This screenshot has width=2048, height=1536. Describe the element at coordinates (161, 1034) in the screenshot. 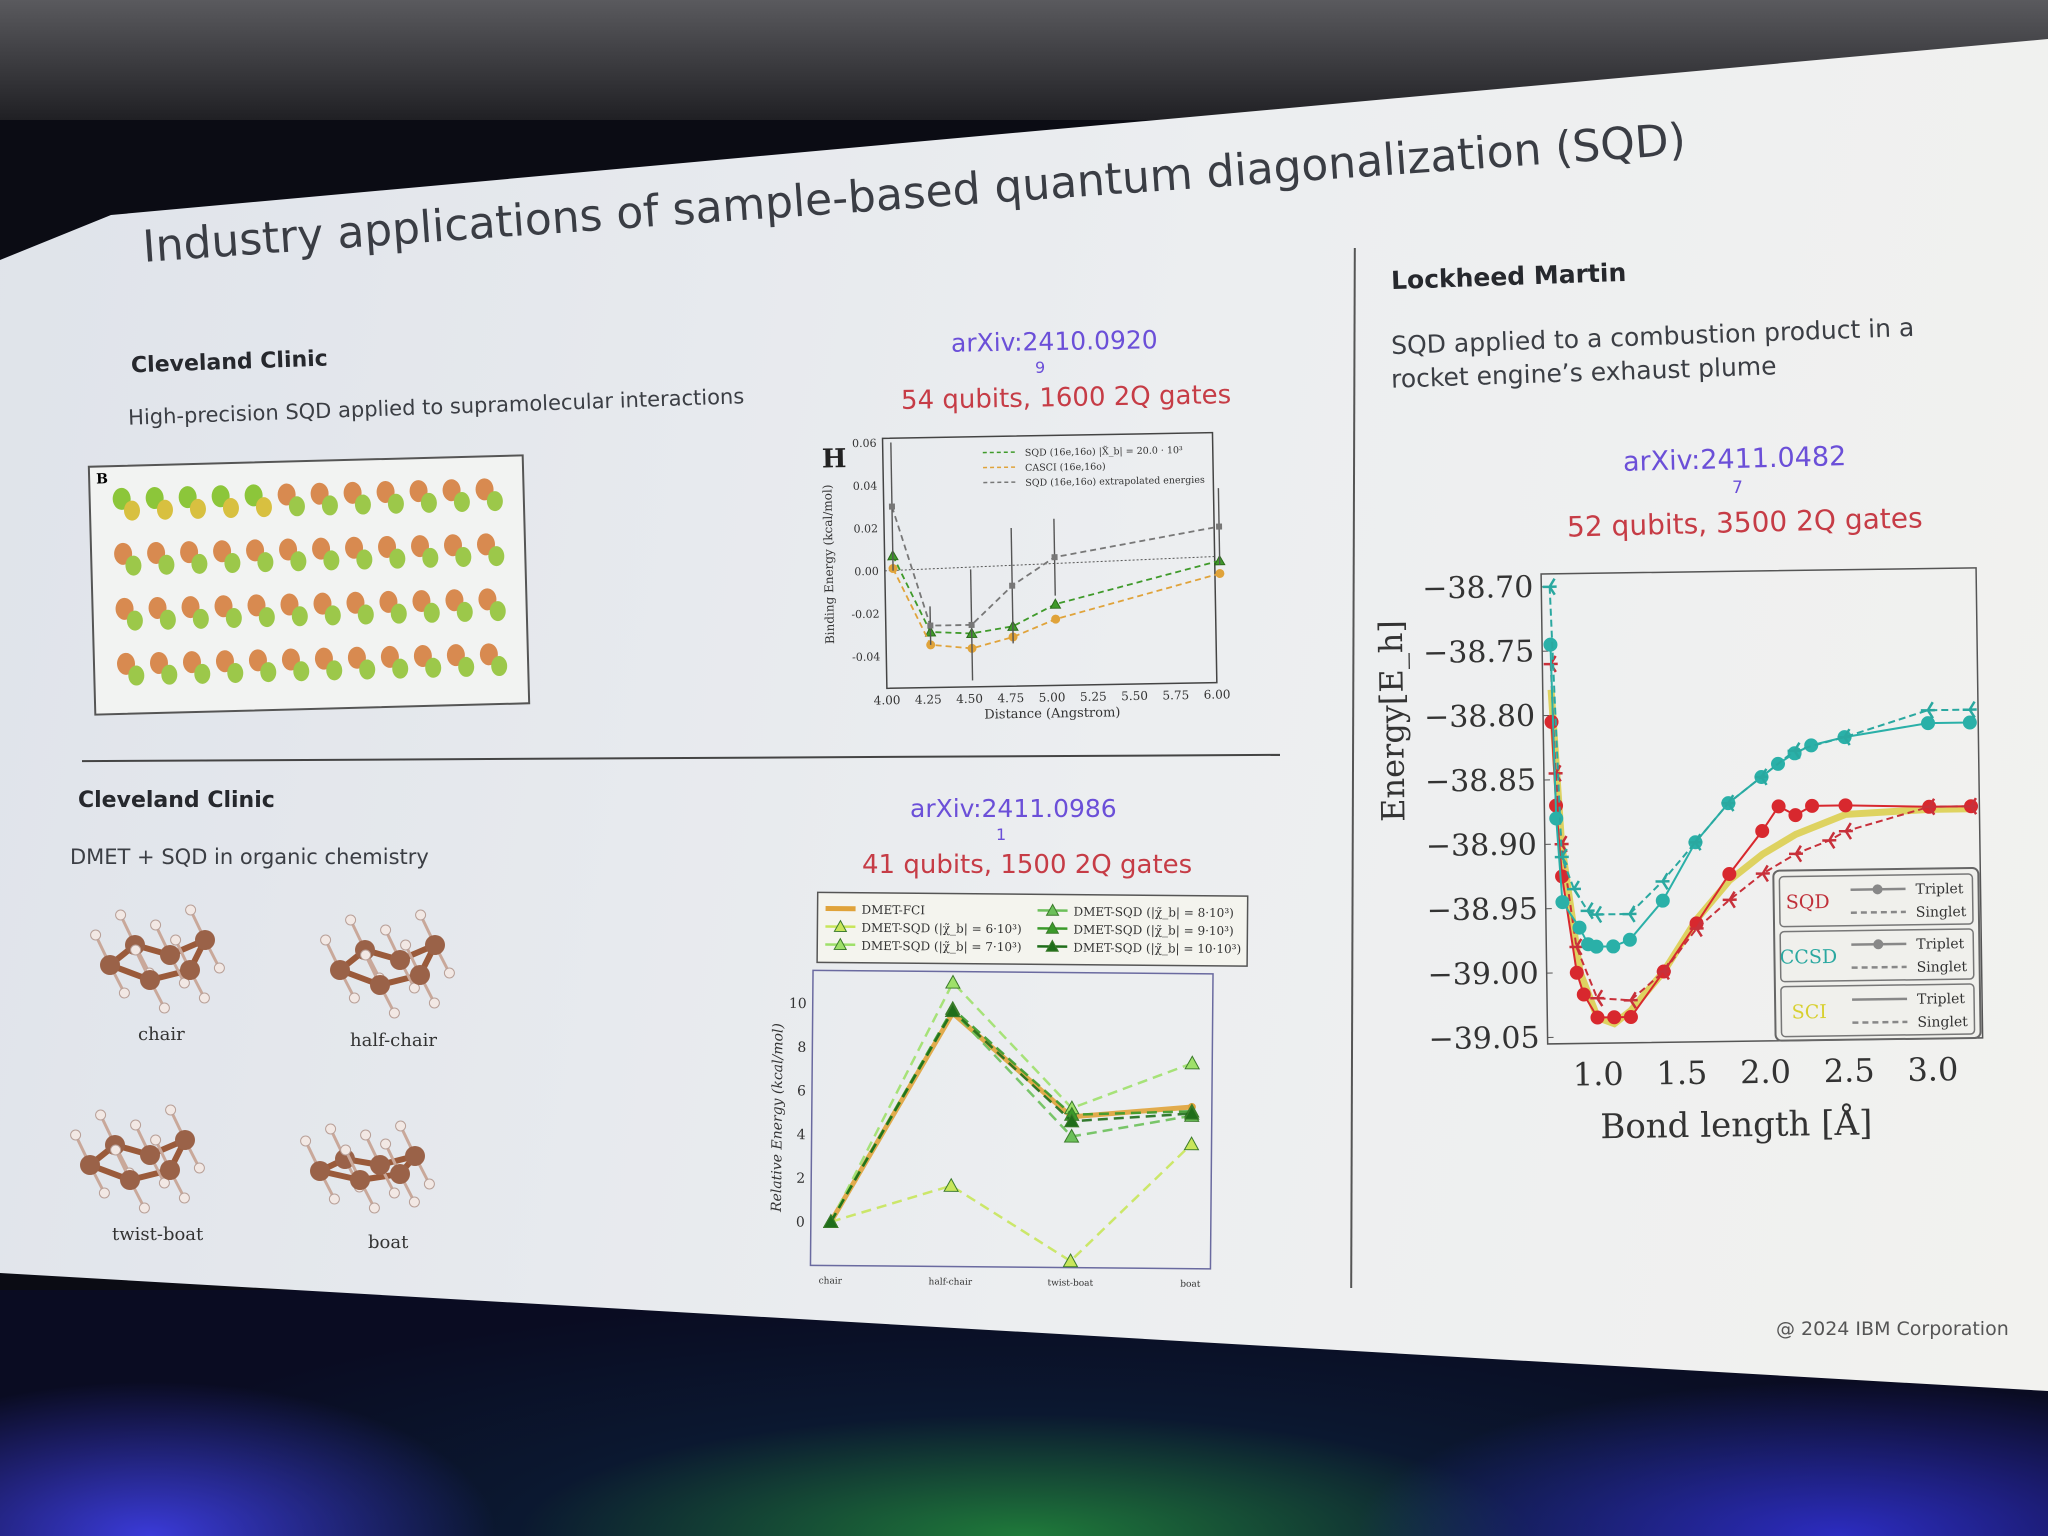

I see `molecule-label: chair` at that location.